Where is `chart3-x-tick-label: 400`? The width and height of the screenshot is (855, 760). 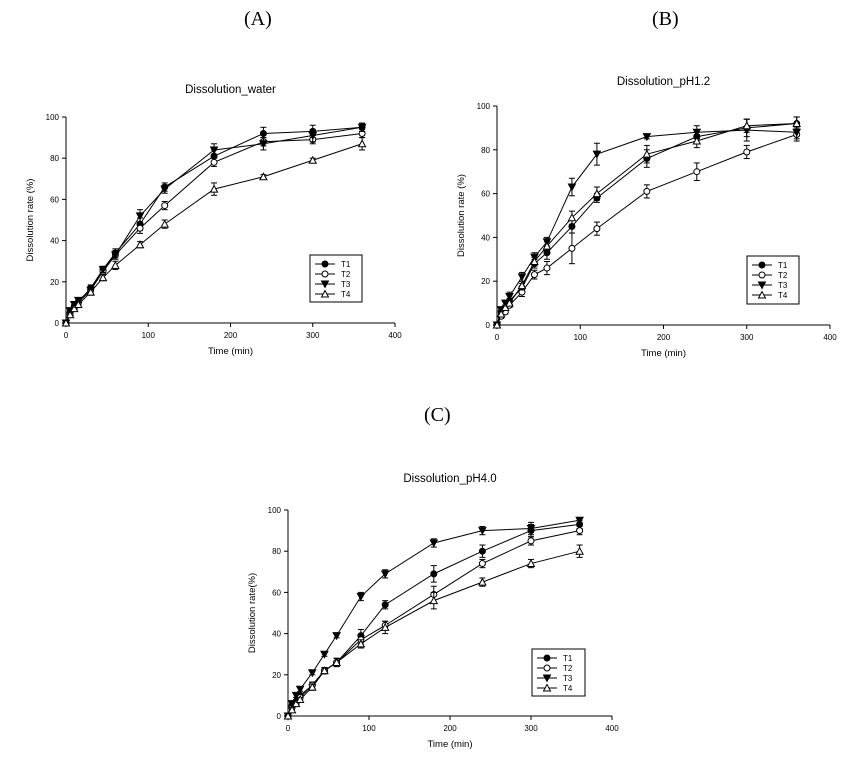 chart3-x-tick-label: 400 is located at coordinates (612, 728).